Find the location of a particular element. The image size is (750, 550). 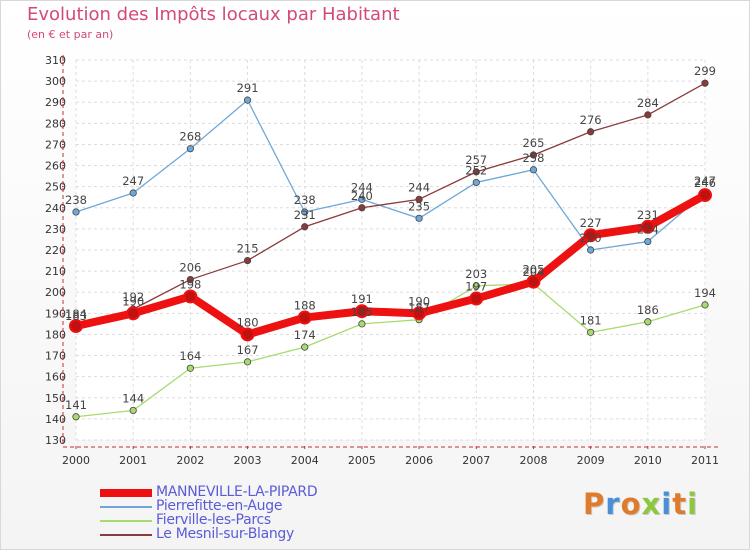

y-tick-label: 130 is located at coordinates (55, 440).